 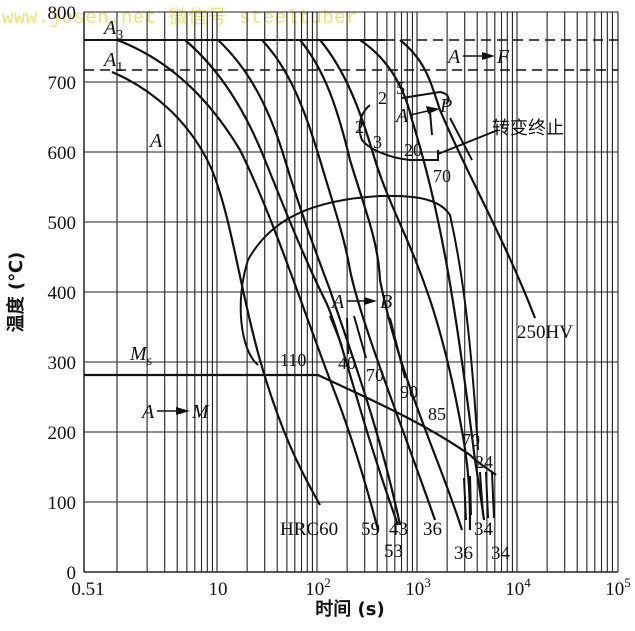 What do you see at coordinates (398, 132) in the screenshot?
I see `pearlite-end-boundary` at bounding box center [398, 132].